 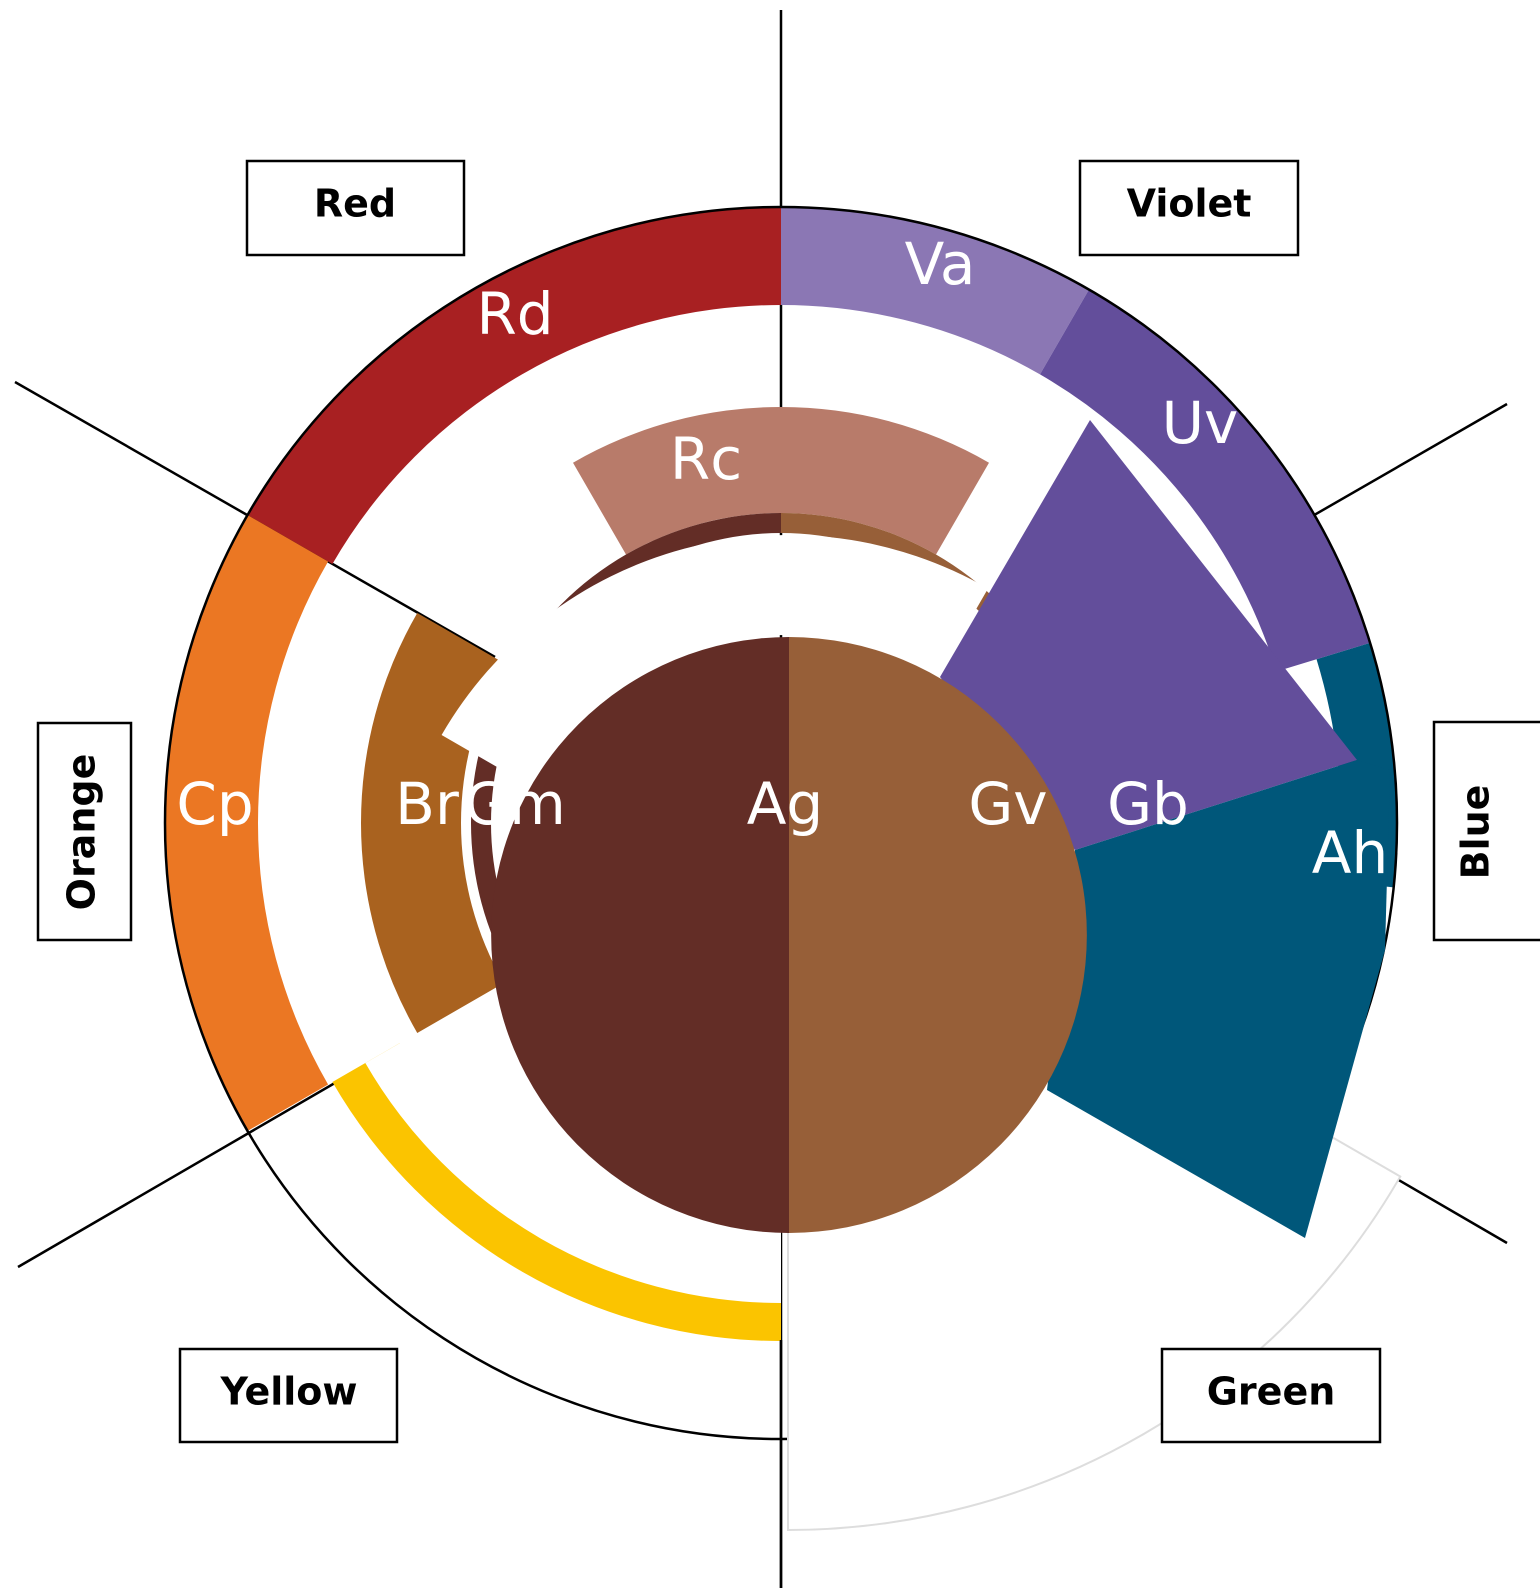 What do you see at coordinates (1205, 480) in the screenshot?
I see `segment-uv` at bounding box center [1205, 480].